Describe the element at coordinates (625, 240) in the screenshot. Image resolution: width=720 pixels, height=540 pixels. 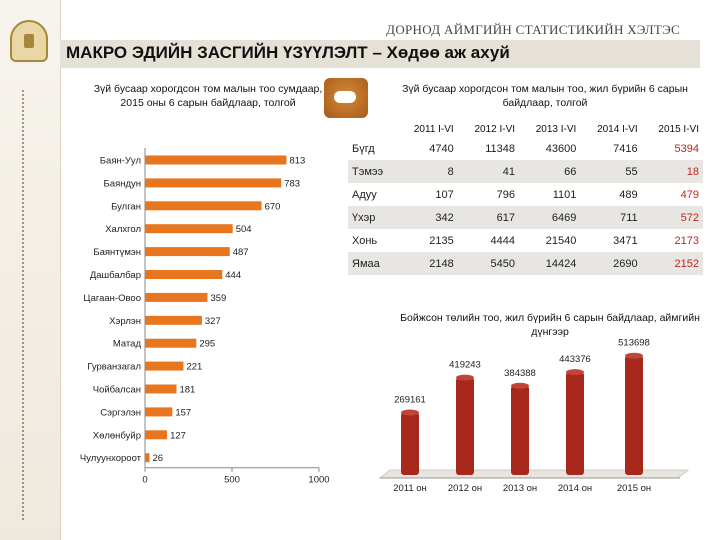
I see `table-cell: 3471` at that location.